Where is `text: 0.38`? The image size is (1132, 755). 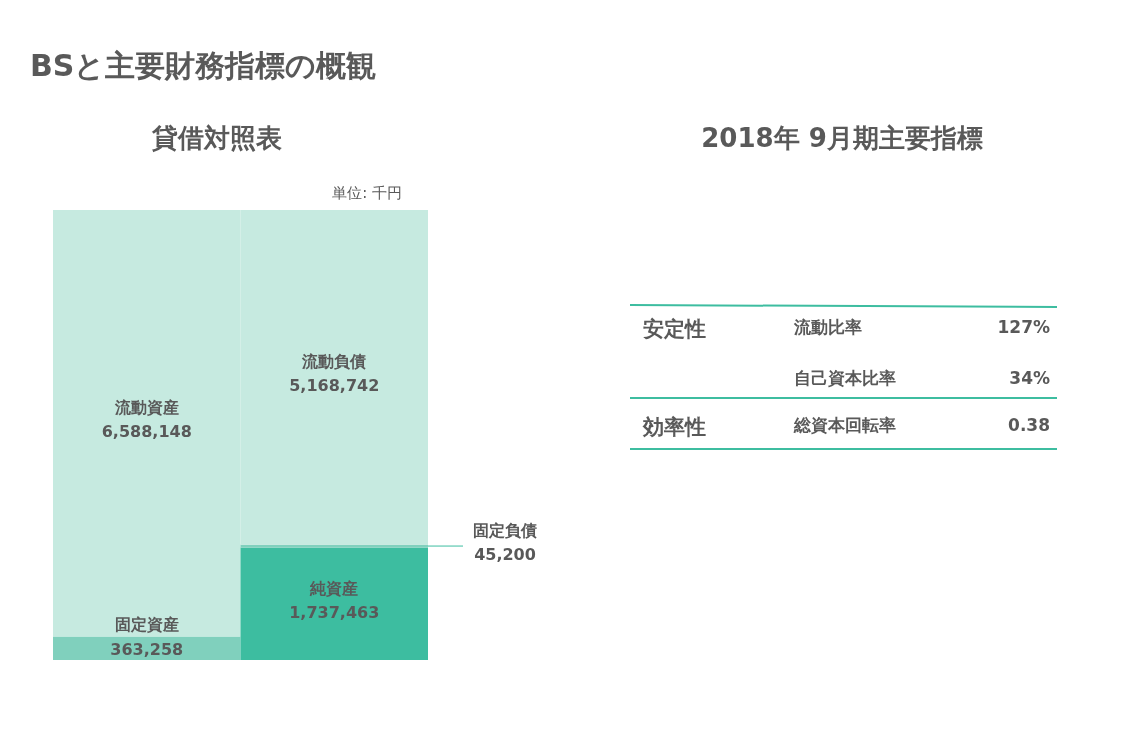 text: 0.38 is located at coordinates (1029, 425).